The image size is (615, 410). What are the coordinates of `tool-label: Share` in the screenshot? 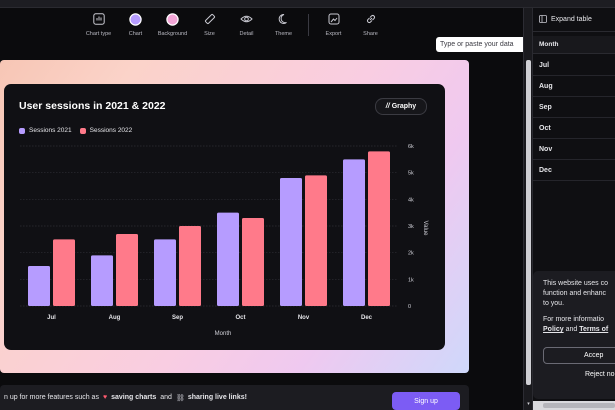 It's located at (370, 34).